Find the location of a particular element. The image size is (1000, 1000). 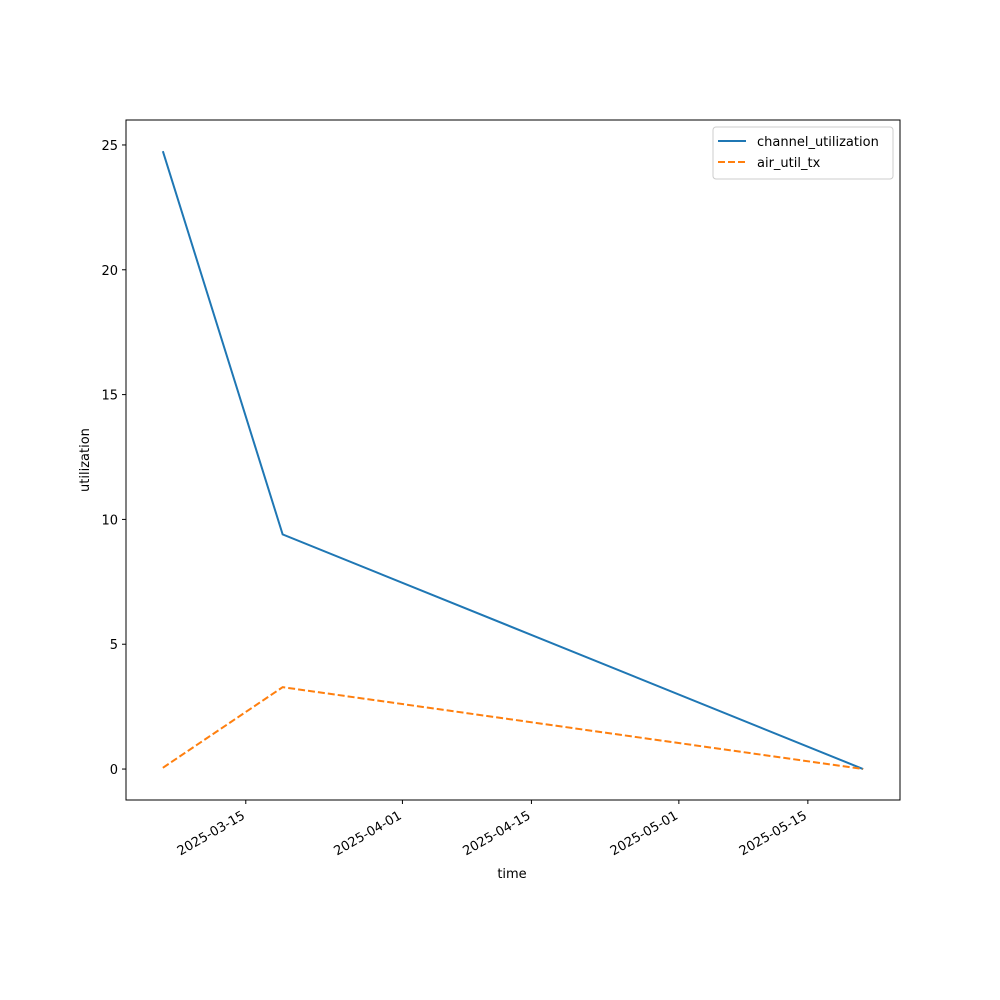

legend-label: air_util_tx is located at coordinates (789, 163).